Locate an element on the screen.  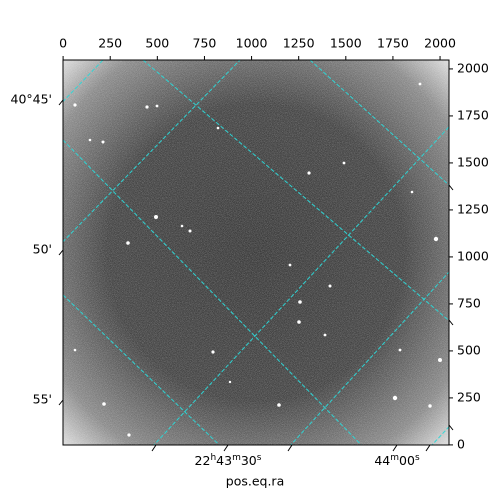
y-tick-label: 0 is located at coordinates (461, 443).